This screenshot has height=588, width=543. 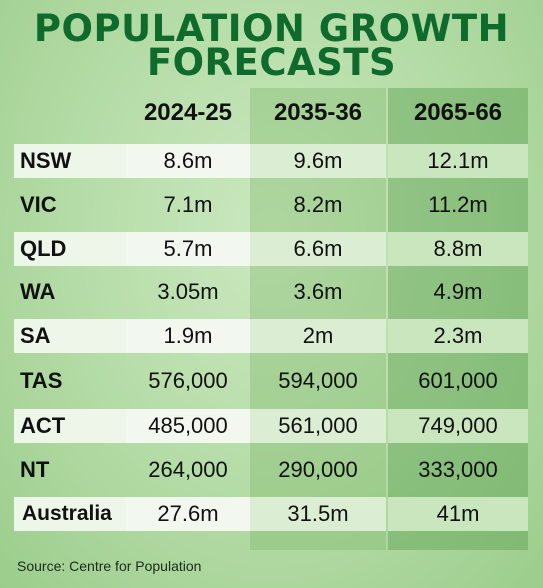 I want to click on row-label: TAS, so click(x=41, y=380).